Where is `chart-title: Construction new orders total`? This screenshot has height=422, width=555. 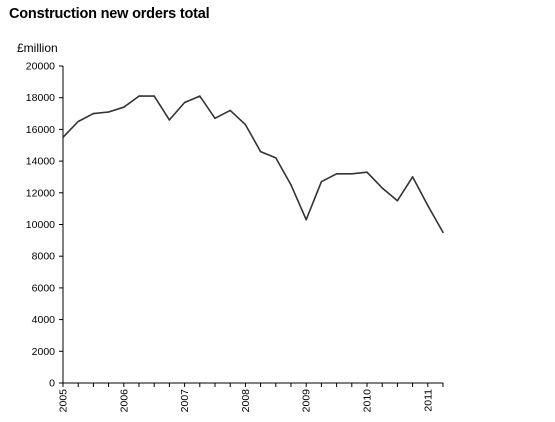
chart-title: Construction new orders total is located at coordinates (109, 14).